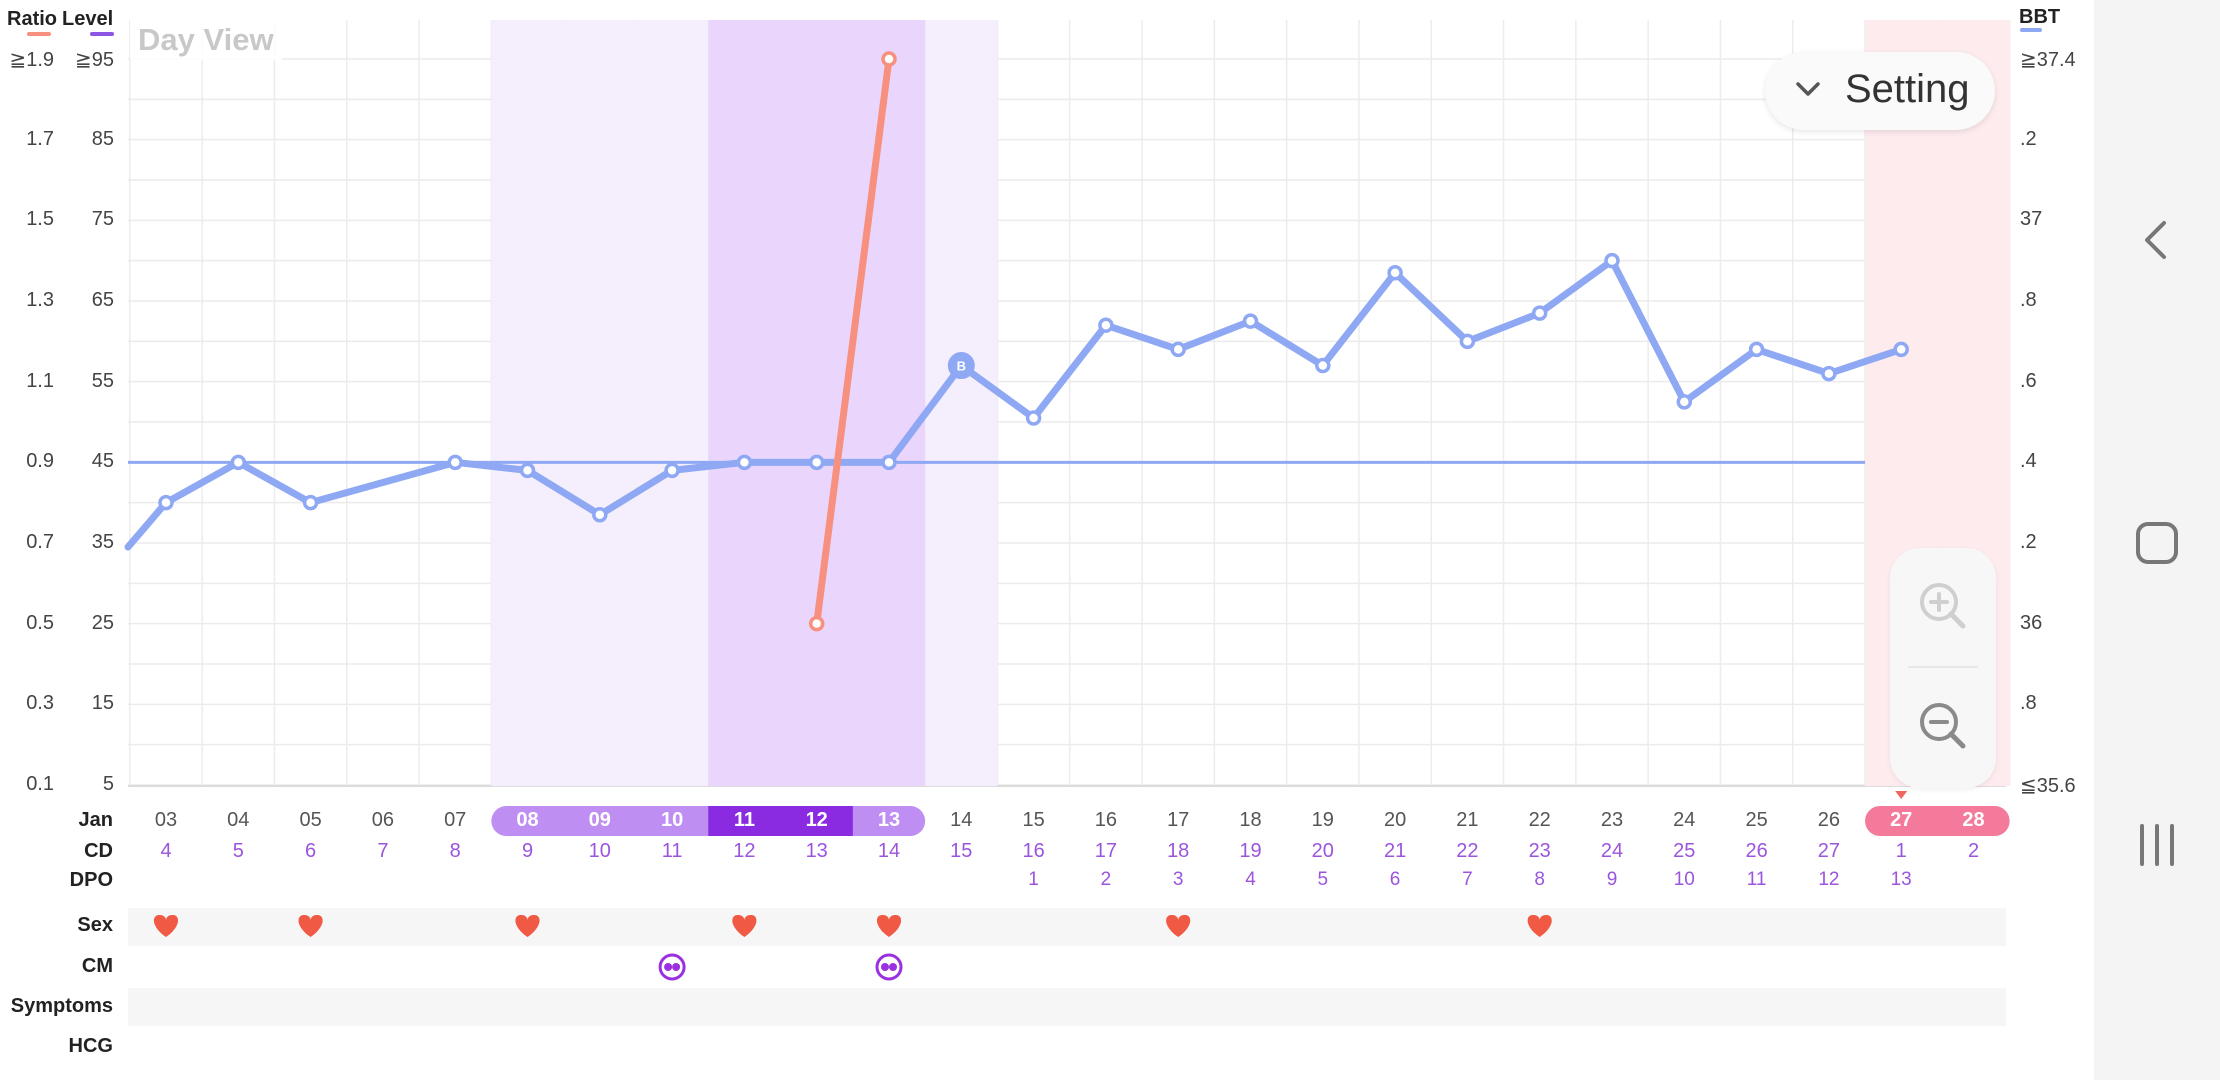  Describe the element at coordinates (91, 880) in the screenshot. I see `dpo-label: DPO` at that location.